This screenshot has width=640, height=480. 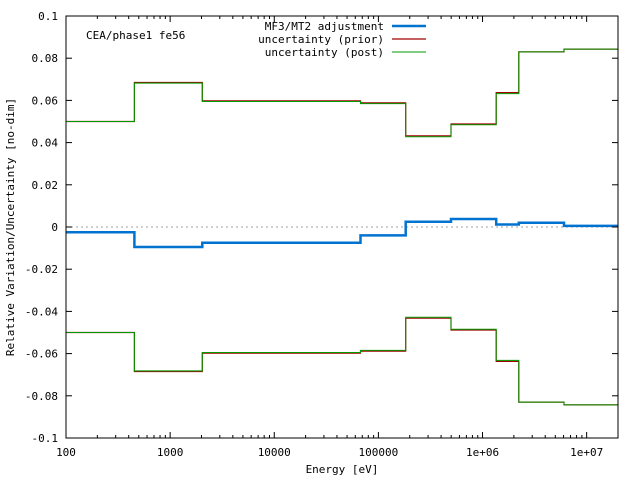 I want to click on legend-label: uncertainty (prior), so click(x=321, y=39).